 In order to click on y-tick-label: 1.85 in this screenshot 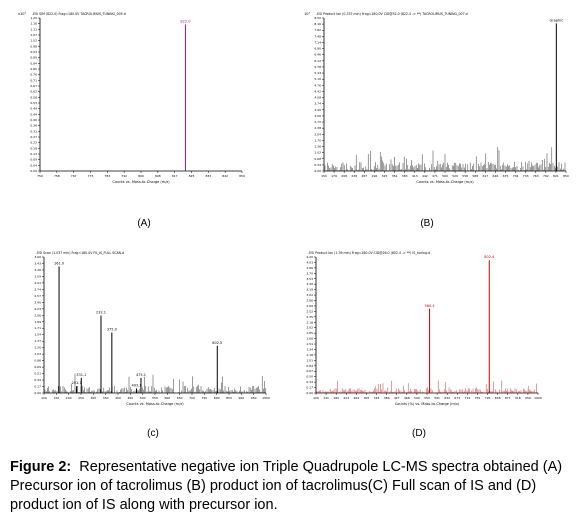, I will do `click(309, 333)`.